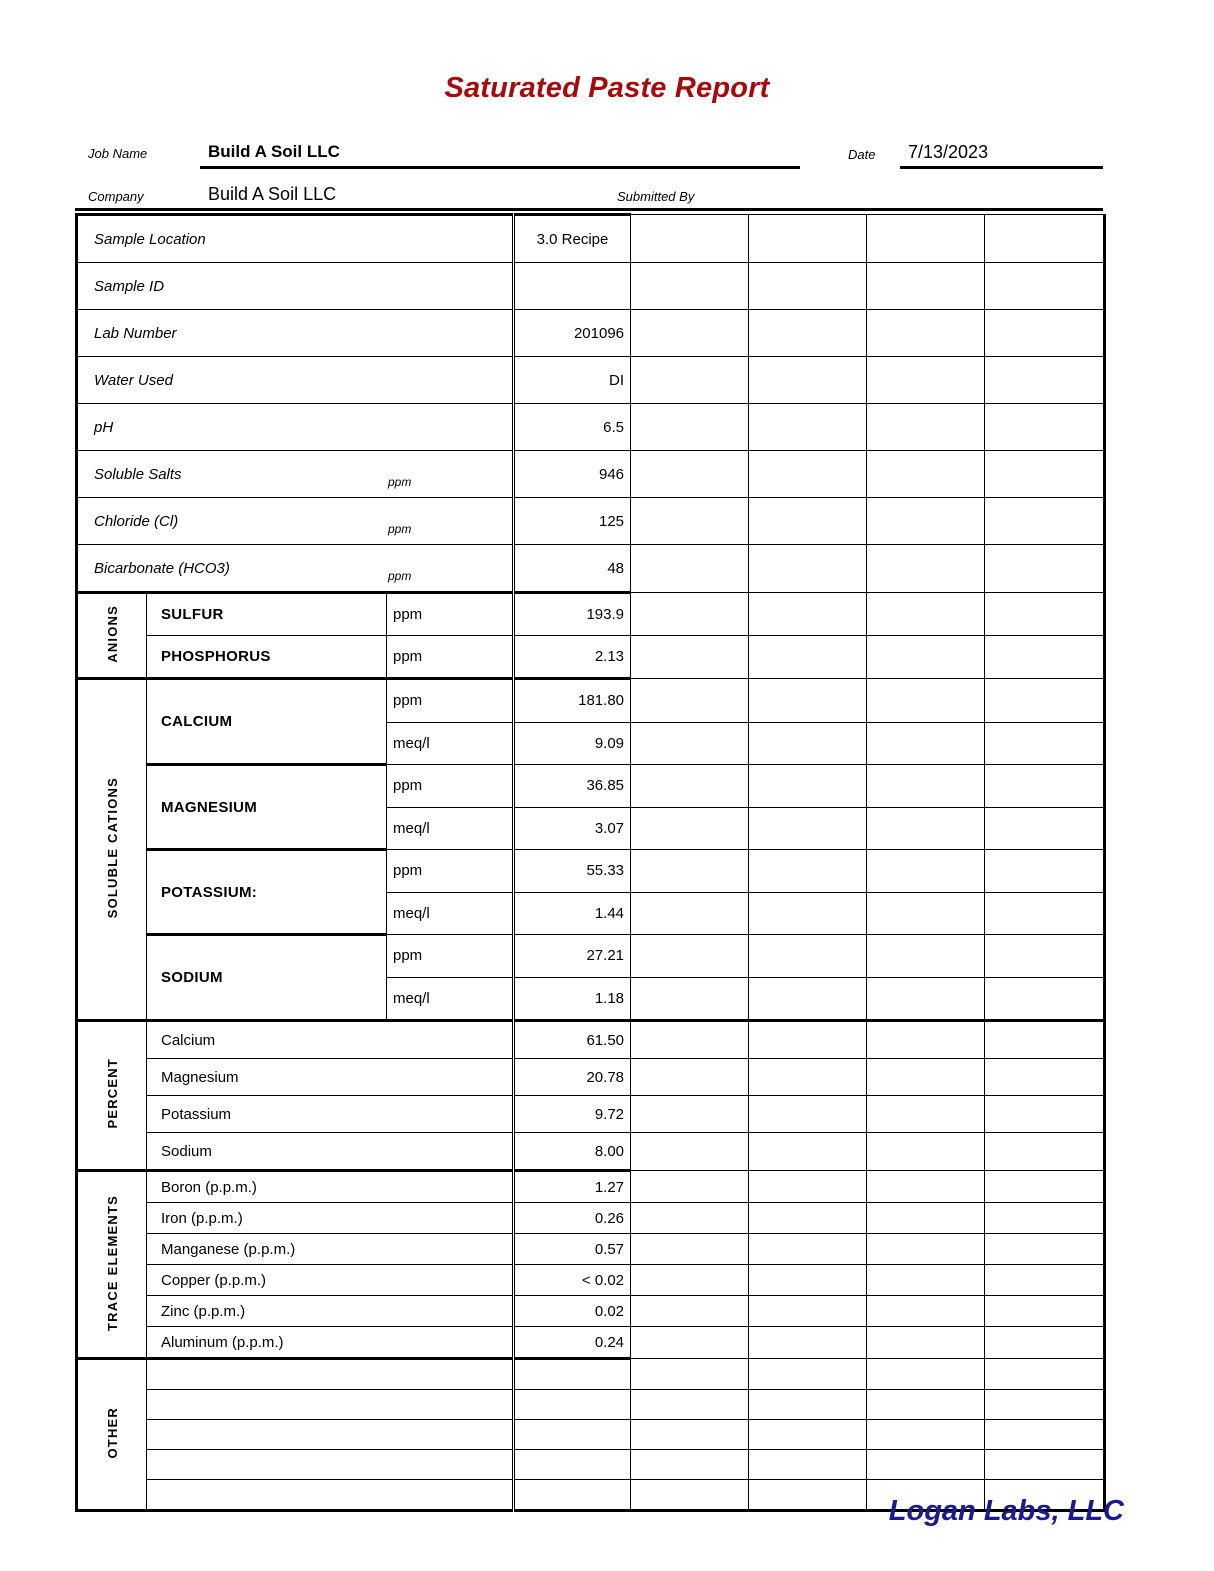 This screenshot has height=1571, width=1214. What do you see at coordinates (572, 786) in the screenshot?
I see `data-cell: 36.85` at bounding box center [572, 786].